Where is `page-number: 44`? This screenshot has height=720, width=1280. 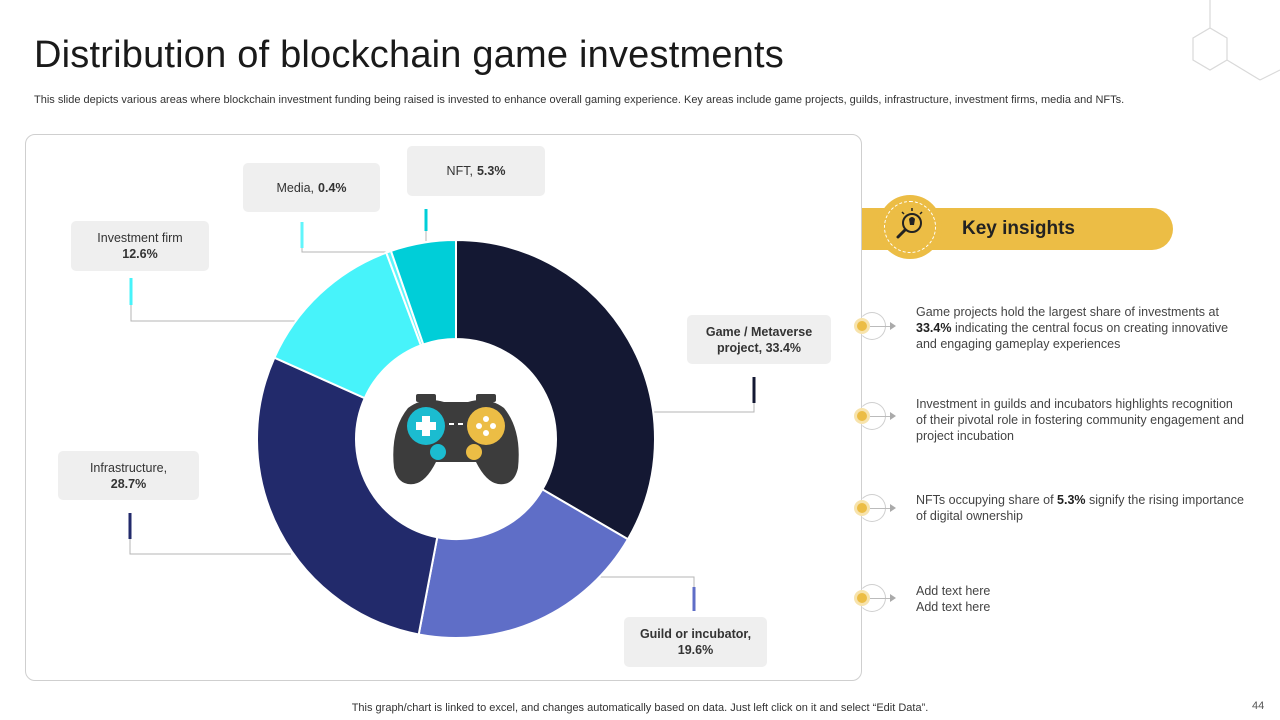 page-number: 44 is located at coordinates (1258, 706).